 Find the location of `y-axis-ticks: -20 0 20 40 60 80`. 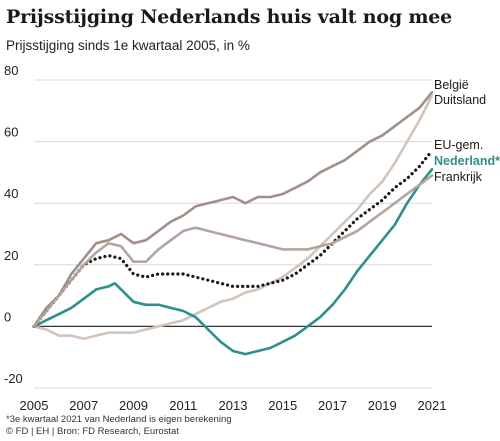

y-axis-ticks: -20 0 20 40 60 80 is located at coordinates (13, 224).